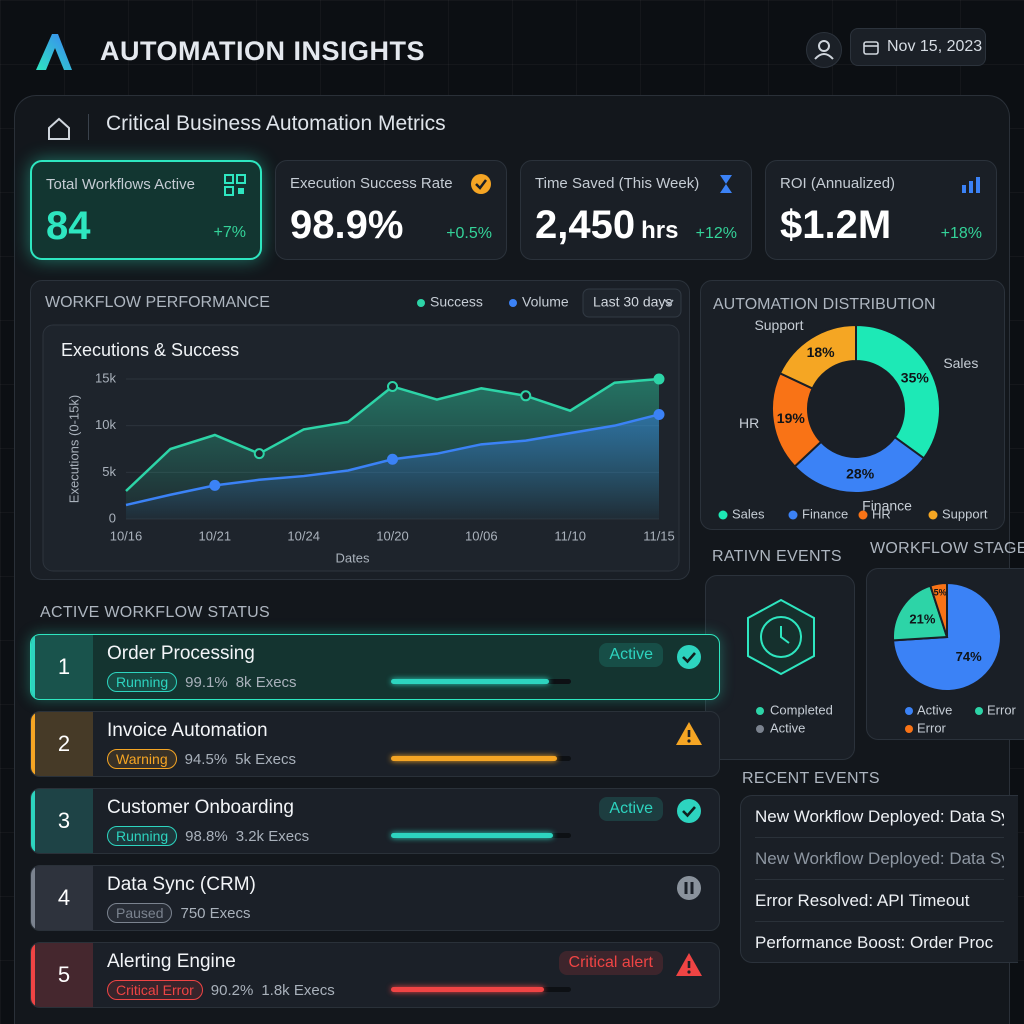 Image resolution: width=1024 pixels, height=1024 pixels. What do you see at coordinates (109, 471) in the screenshot?
I see `y-tick-label: 5k` at bounding box center [109, 471].